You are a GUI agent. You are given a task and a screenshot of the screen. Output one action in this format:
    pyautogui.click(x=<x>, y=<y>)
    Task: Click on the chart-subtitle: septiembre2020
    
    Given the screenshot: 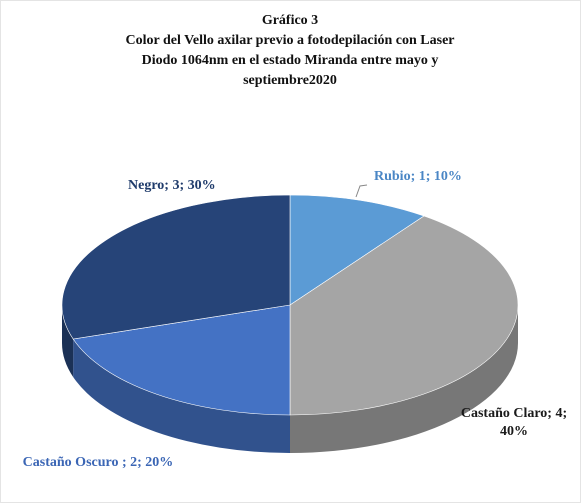 What is the action you would take?
    pyautogui.click(x=290, y=80)
    